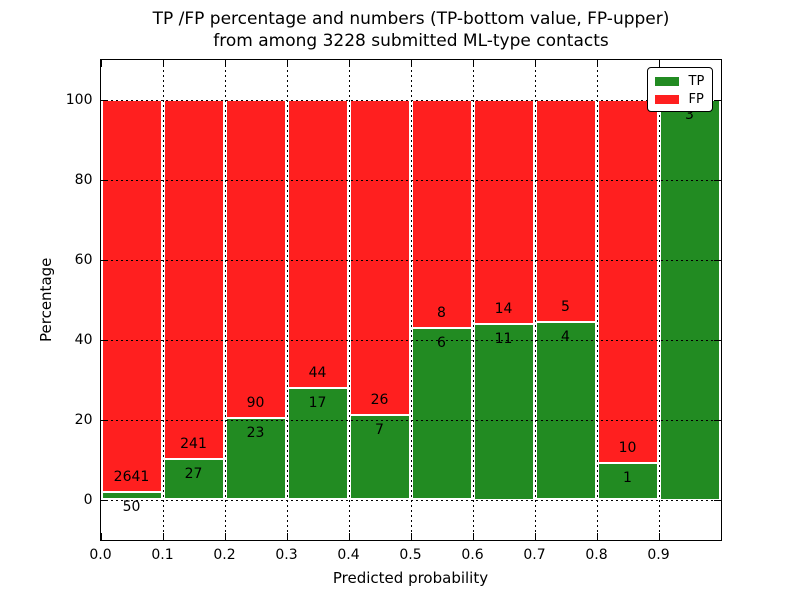 The image size is (800, 600). Describe the element at coordinates (88, 499) in the screenshot. I see `y-tick-label: 0` at that location.